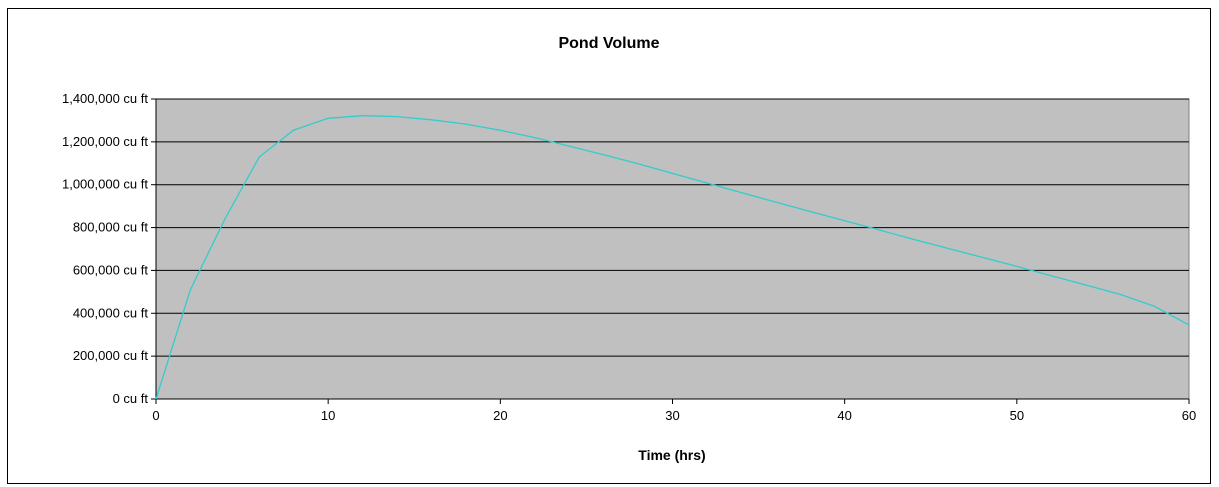 This screenshot has height=487, width=1219. I want to click on x-tick-label: 10, so click(328, 415).